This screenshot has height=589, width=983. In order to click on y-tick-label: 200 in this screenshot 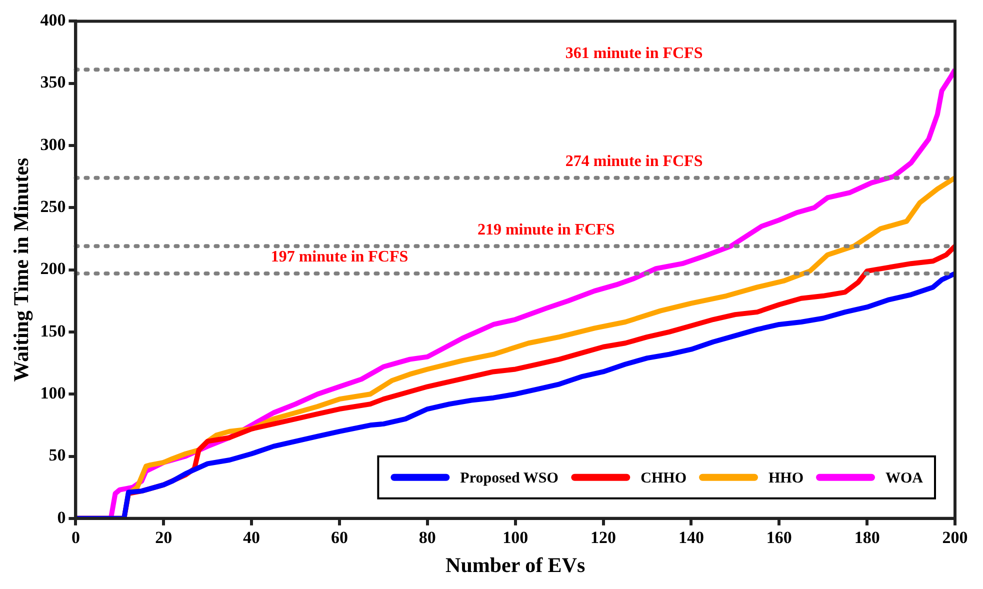, I will do `click(53, 268)`.